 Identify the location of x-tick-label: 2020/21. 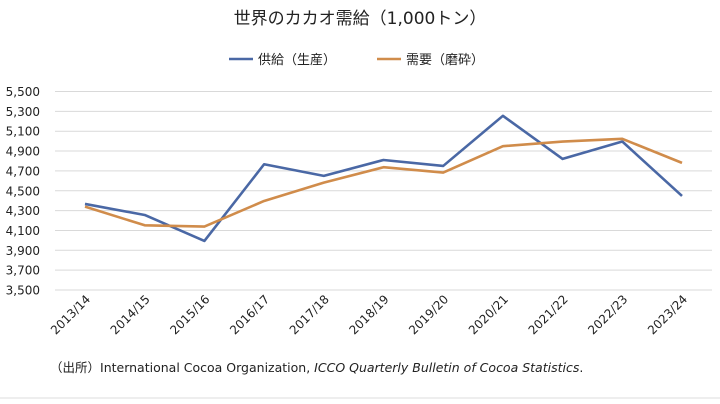
(488, 314).